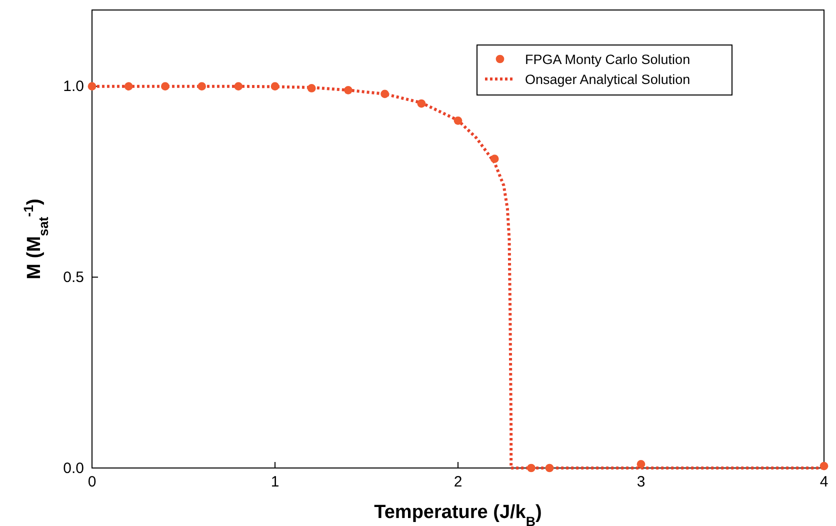 The image size is (836, 526). I want to click on legend-label: FPGA Monty Carlo Solution, so click(607, 59).